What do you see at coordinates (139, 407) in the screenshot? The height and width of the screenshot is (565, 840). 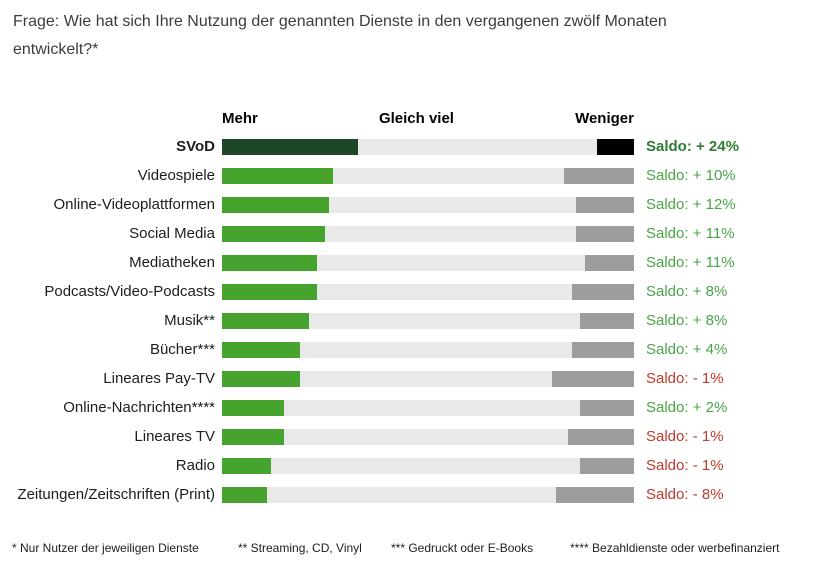 I see `row-label: Online-Nachrichten****` at bounding box center [139, 407].